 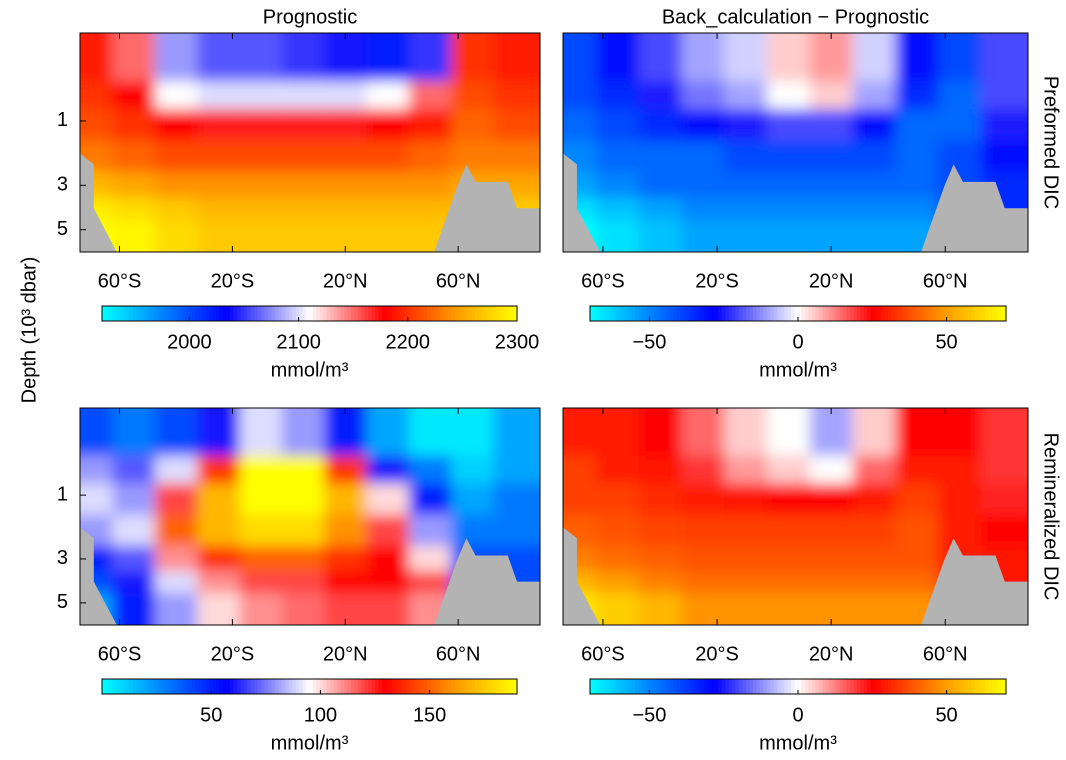 I want to click on row-label: Preformed DIC, so click(x=1051, y=142).